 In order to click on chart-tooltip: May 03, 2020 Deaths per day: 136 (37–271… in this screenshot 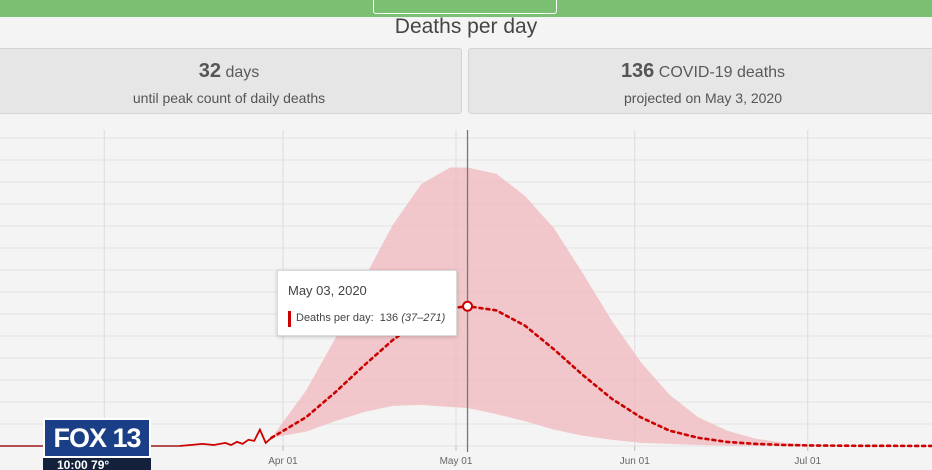, I will do `click(367, 303)`.